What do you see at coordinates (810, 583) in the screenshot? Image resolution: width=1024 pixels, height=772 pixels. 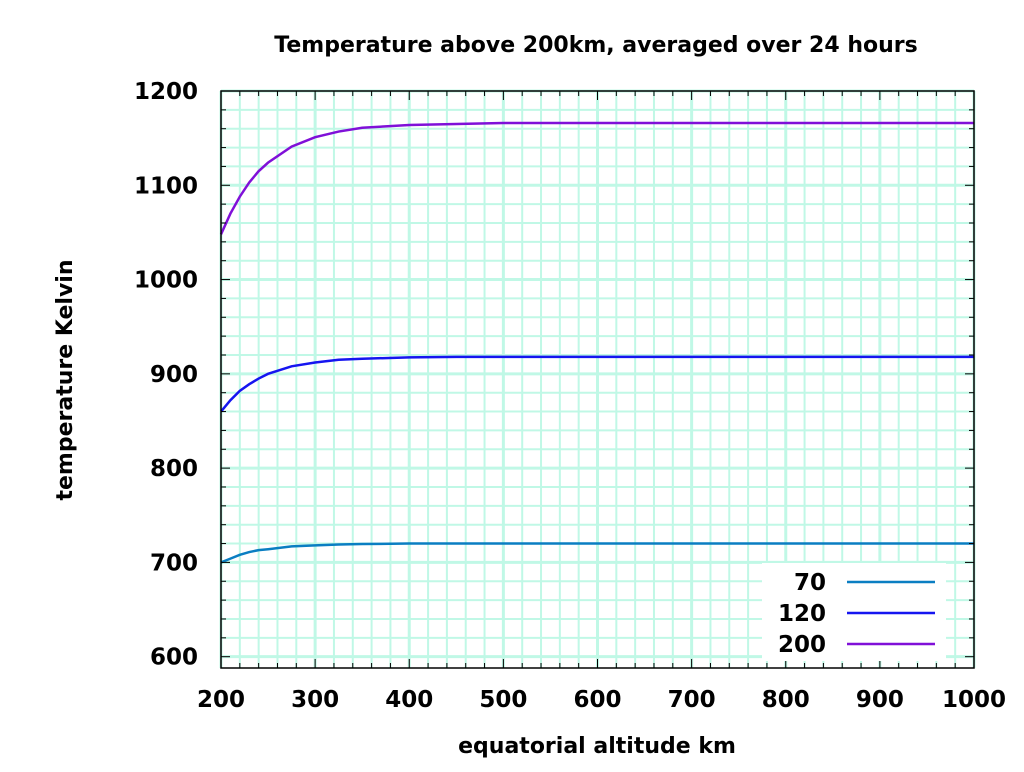 I see `legend-label: 70` at bounding box center [810, 583].